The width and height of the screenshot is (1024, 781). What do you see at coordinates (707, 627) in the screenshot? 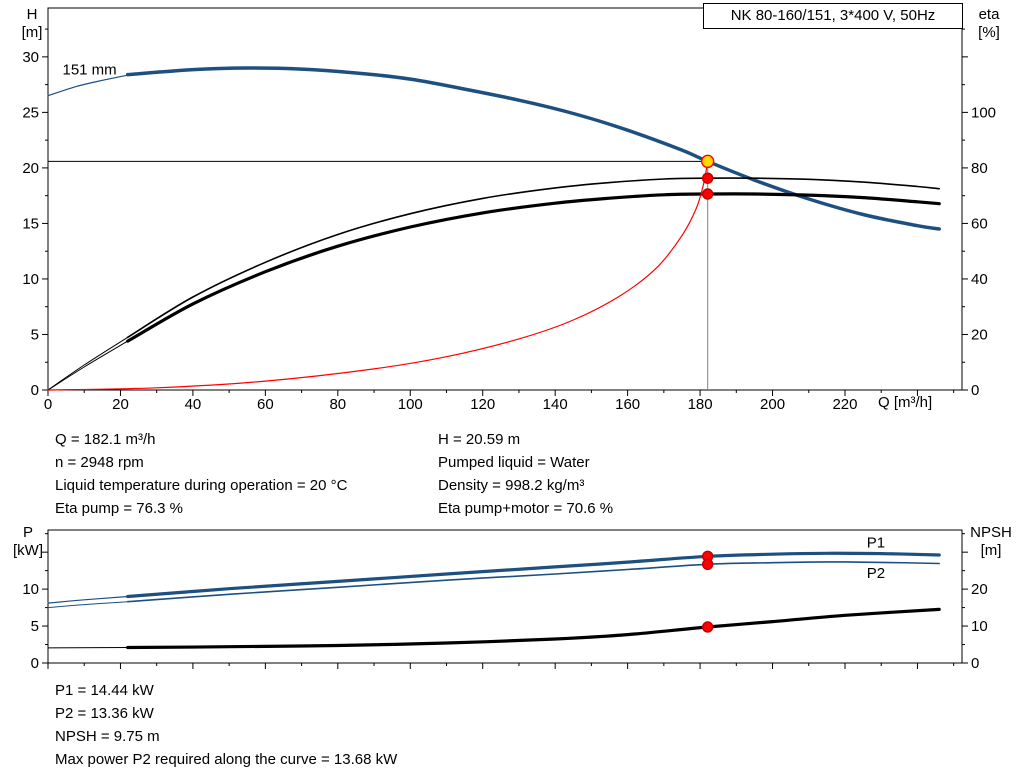
I see `npsh-marker` at bounding box center [707, 627].